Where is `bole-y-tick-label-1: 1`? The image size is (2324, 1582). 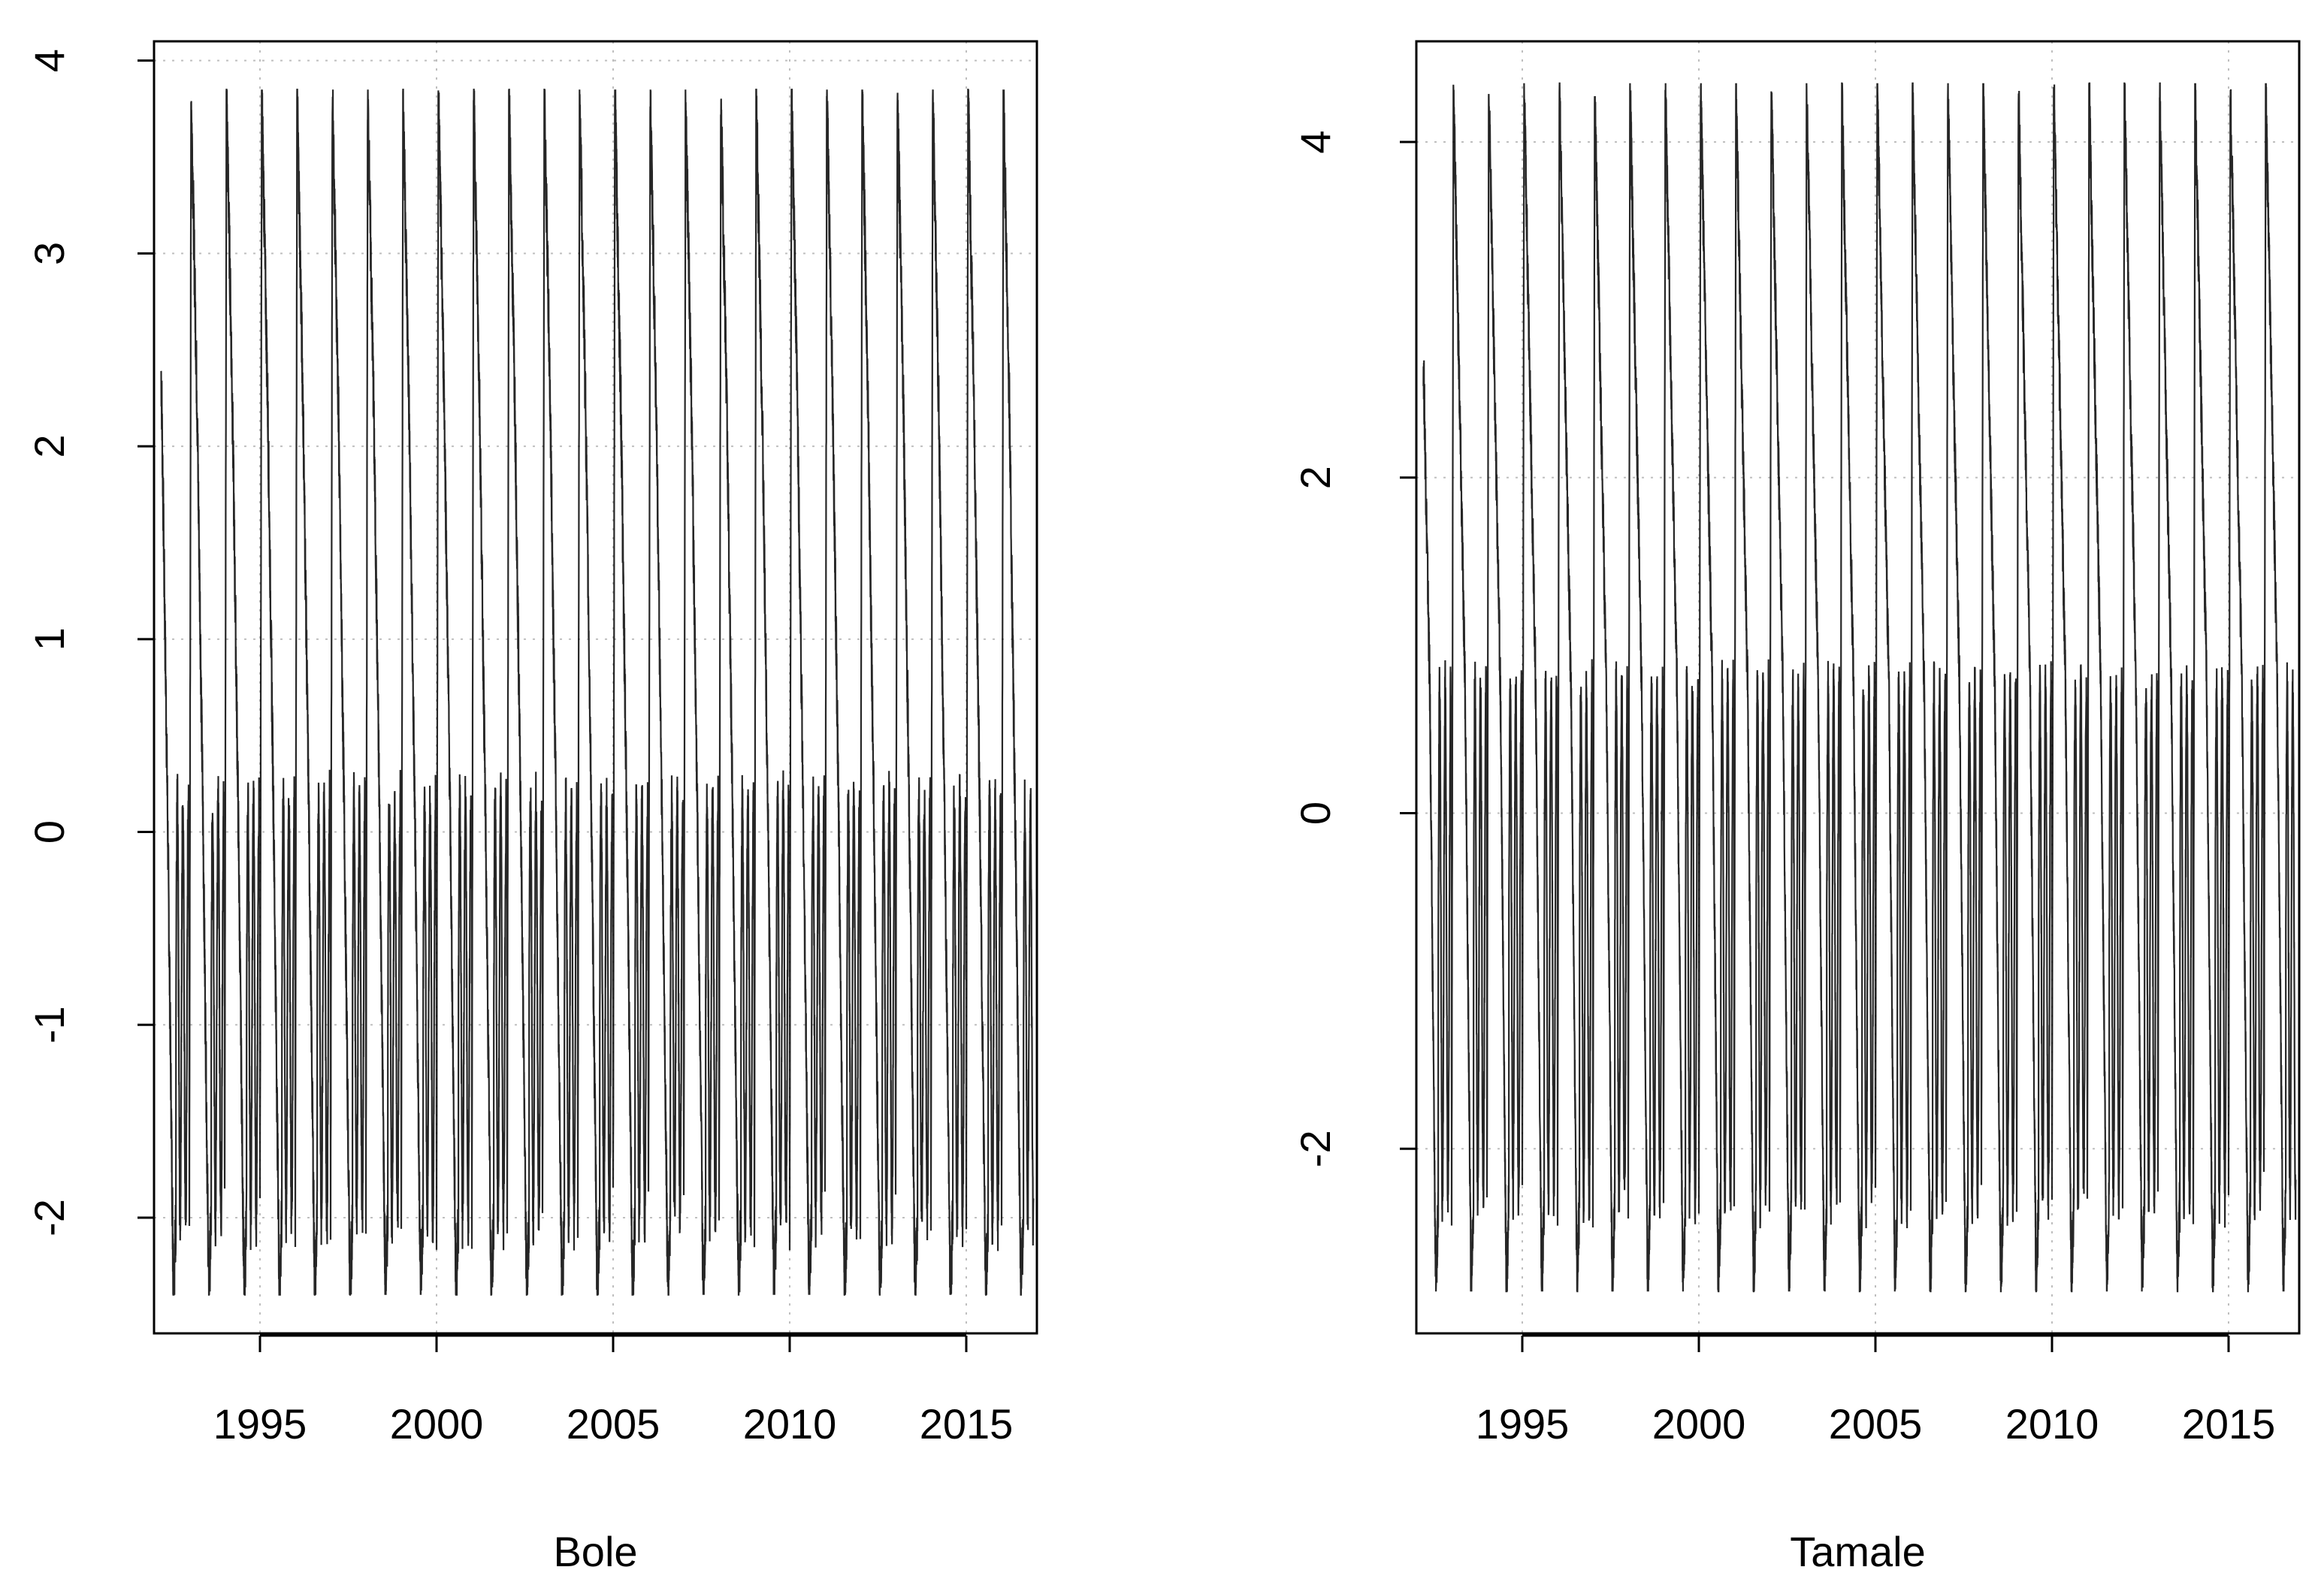 bole-y-tick-label-1: 1 is located at coordinates (50, 639).